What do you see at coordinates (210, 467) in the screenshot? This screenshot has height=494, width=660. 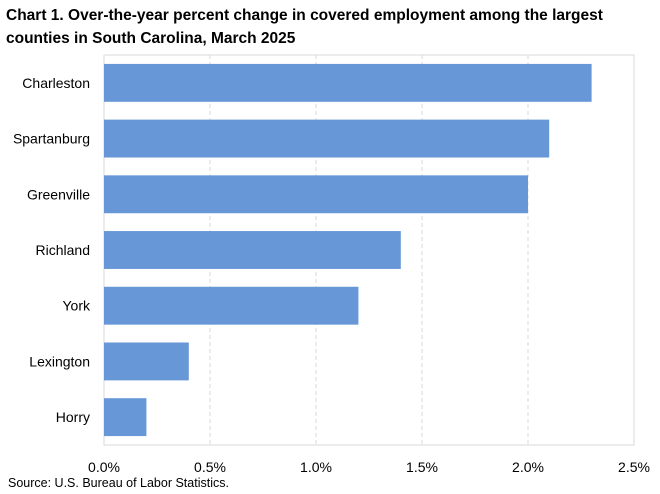 I see `x-tick-label: 0.5%` at bounding box center [210, 467].